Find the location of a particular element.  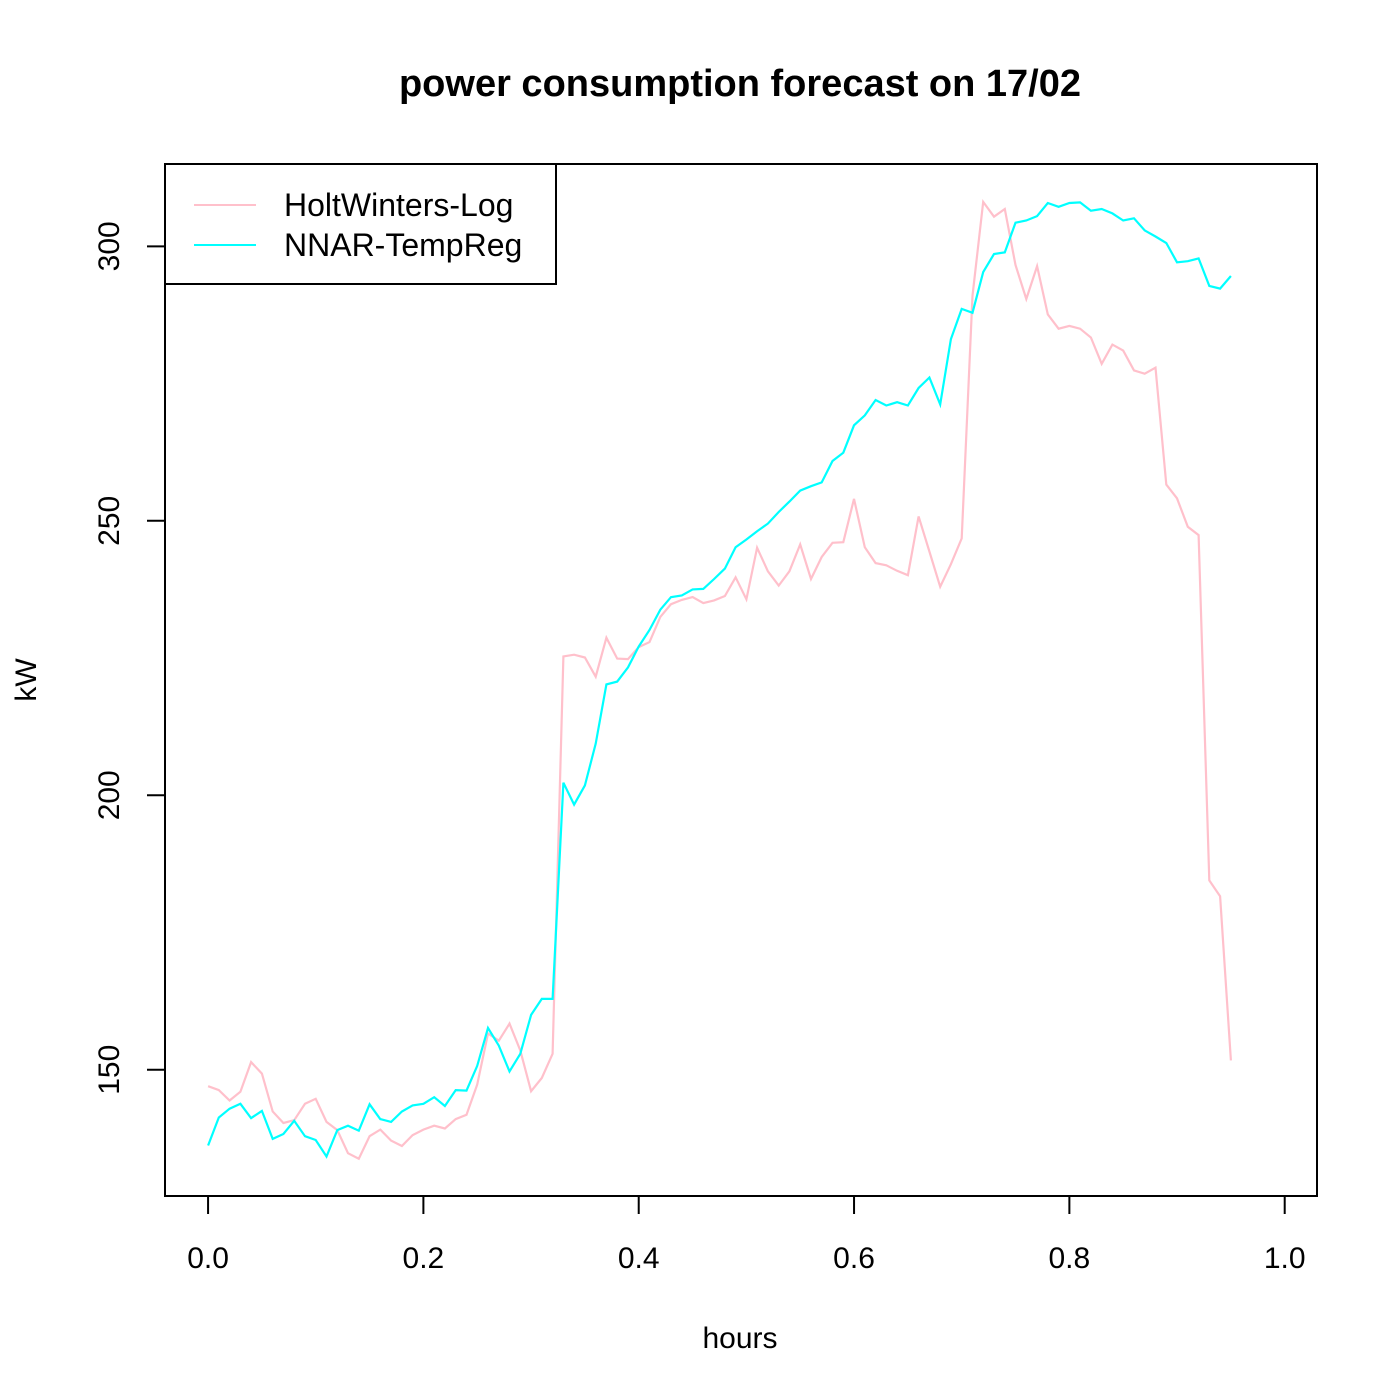

legend-box is located at coordinates (360, 224).